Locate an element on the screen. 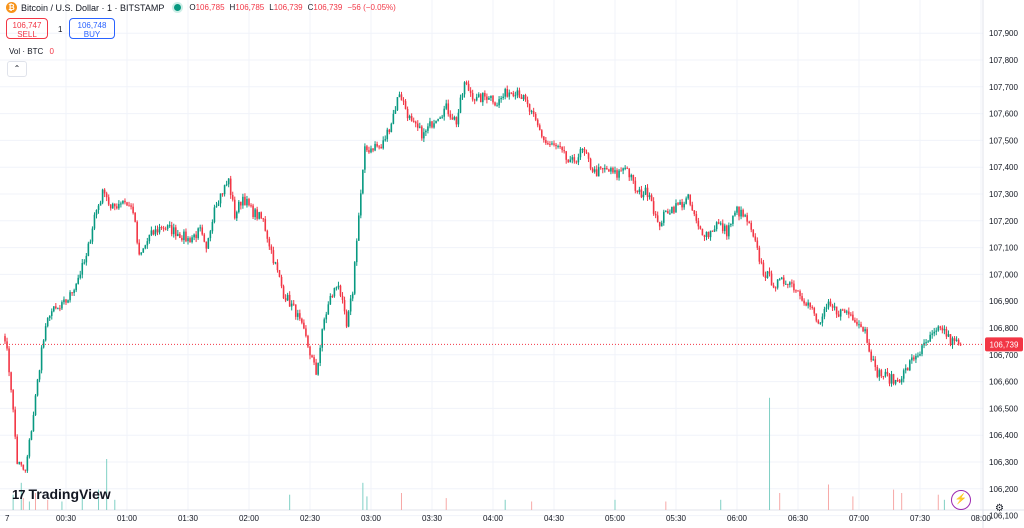 The image size is (1024, 528). gear-icon: ⚙ is located at coordinates (999, 508).